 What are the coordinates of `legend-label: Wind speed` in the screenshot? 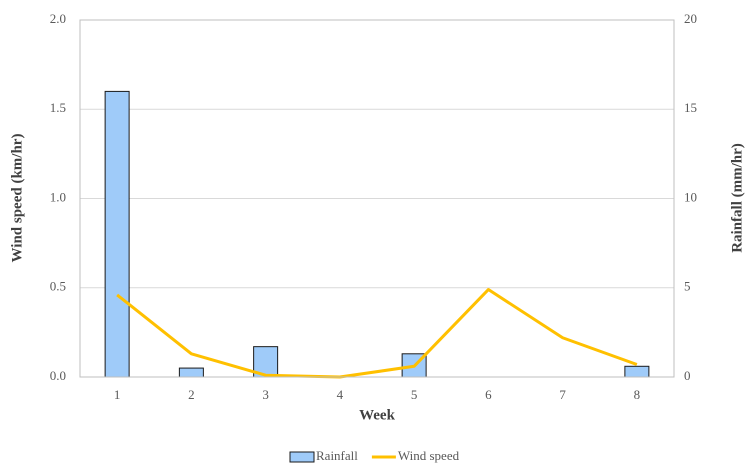 It's located at (429, 455).